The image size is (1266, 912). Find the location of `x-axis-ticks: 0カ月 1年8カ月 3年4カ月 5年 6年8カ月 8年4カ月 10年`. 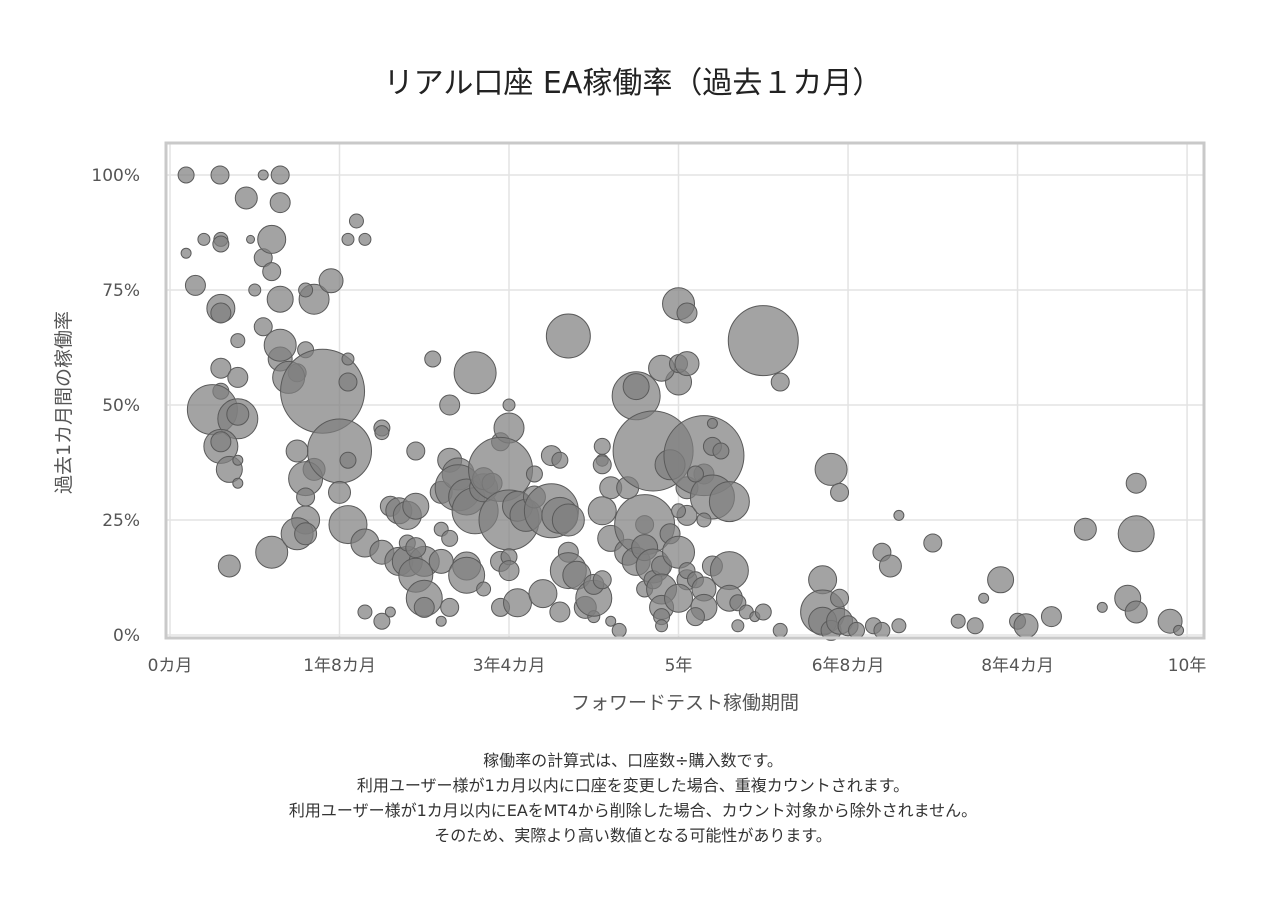

x-axis-ticks: 0カ月 1年8カ月 3年4カ月 5年 6年8カ月 8年4カ月 10年 is located at coordinates (677, 666).